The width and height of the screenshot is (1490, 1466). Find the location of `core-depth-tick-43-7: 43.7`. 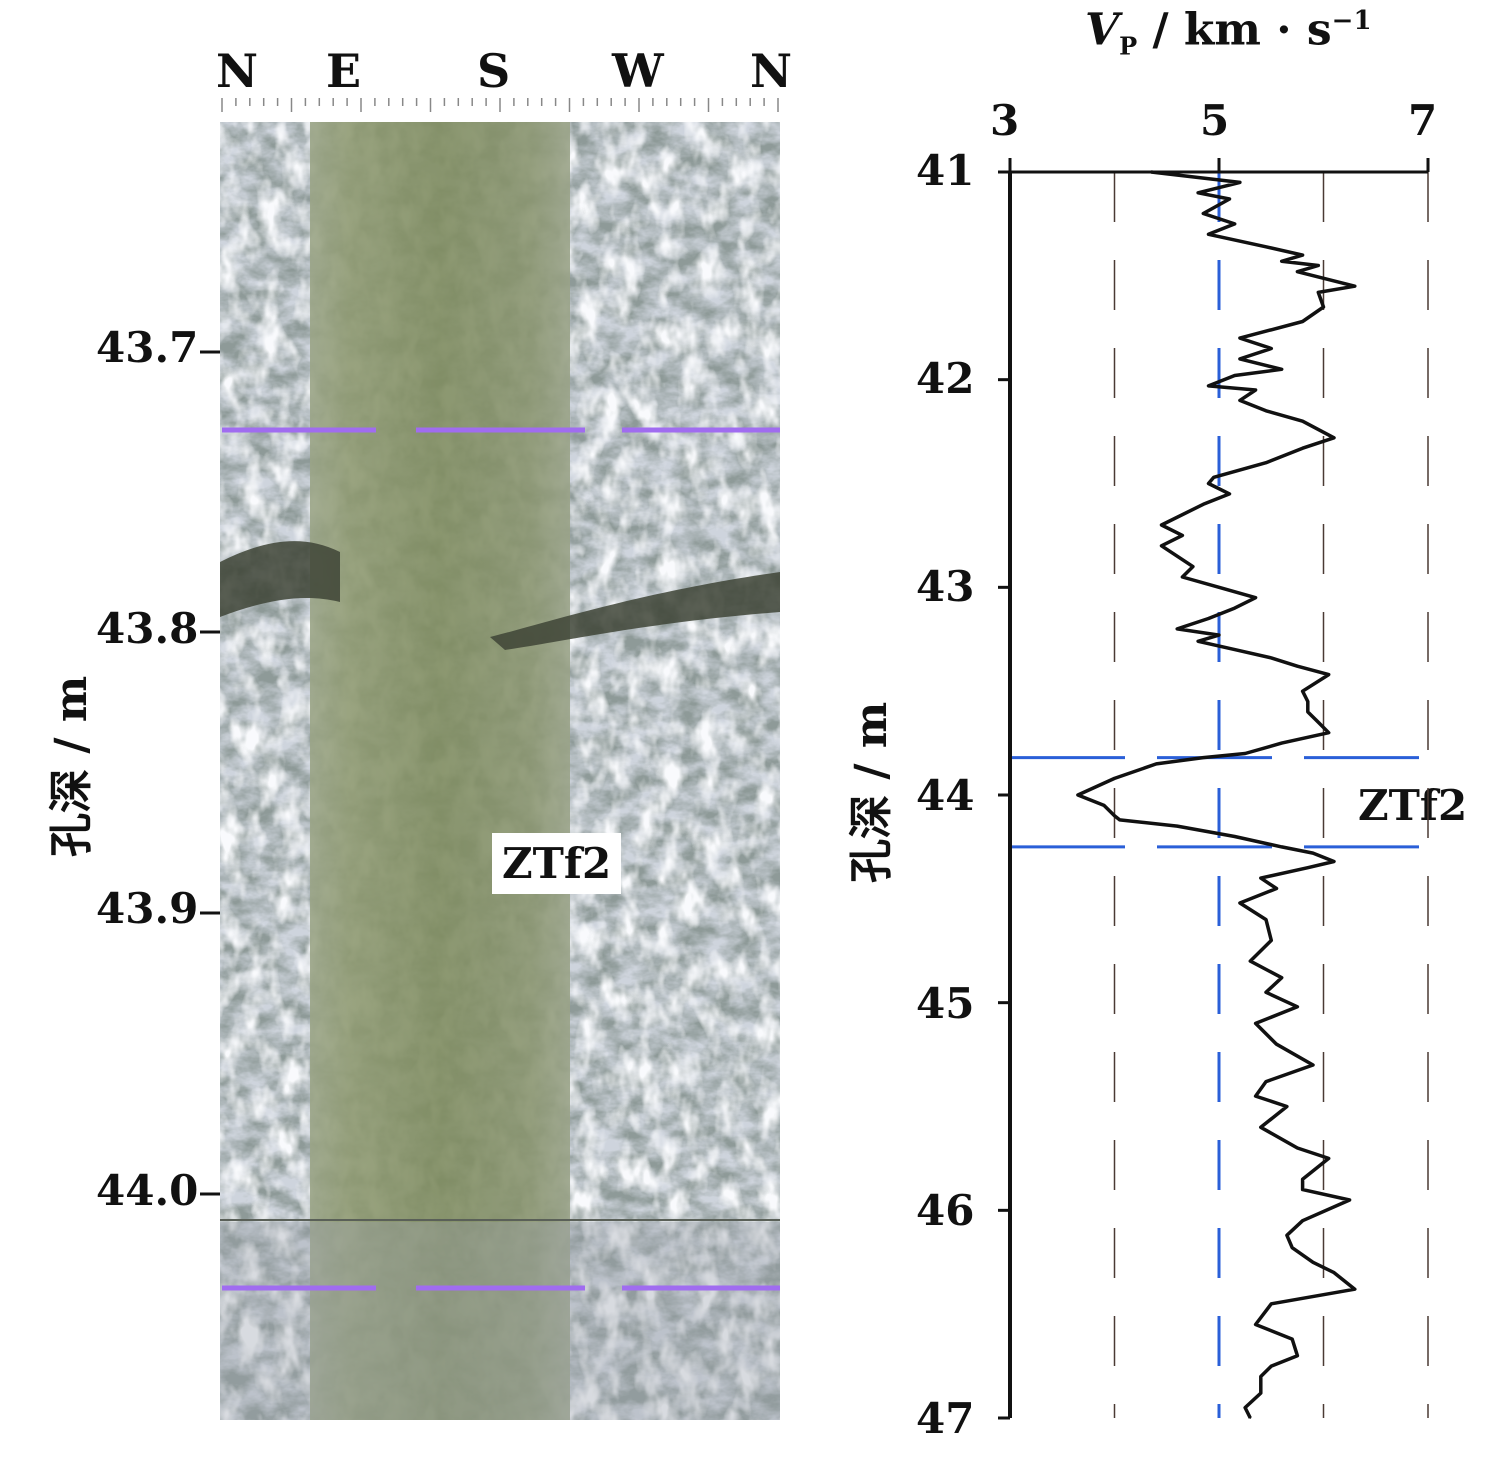

core-depth-tick-43-7: 43.7 is located at coordinates (147, 347).